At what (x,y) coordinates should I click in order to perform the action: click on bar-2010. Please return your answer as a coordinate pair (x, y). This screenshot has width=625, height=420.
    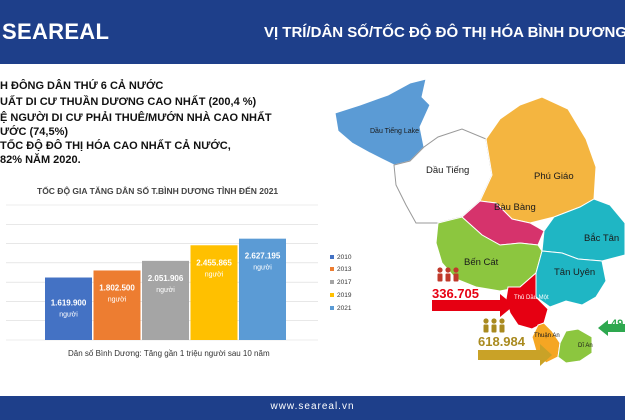
    Looking at the image, I should click on (68, 308).